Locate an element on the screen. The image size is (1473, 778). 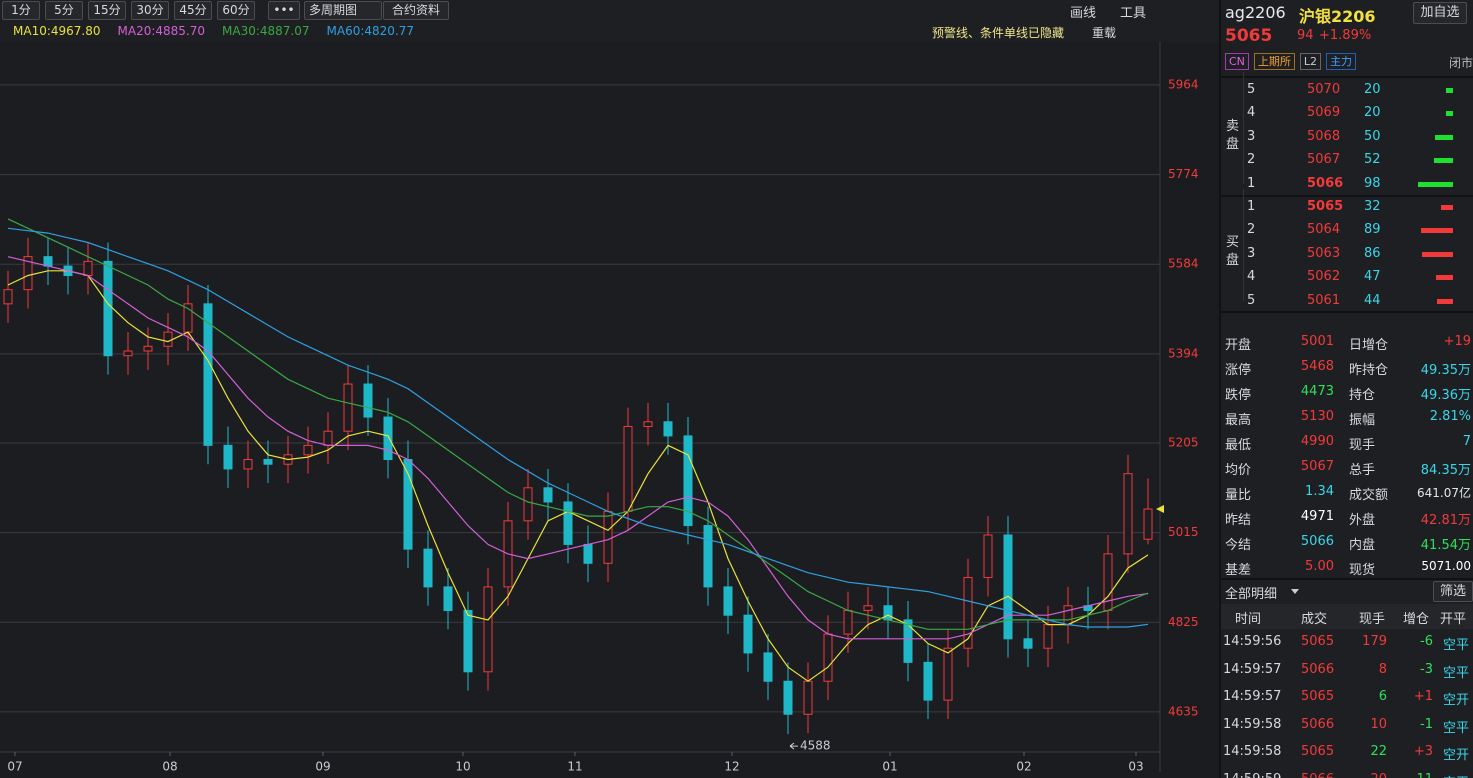
period-button: 5分 is located at coordinates (64, 10).